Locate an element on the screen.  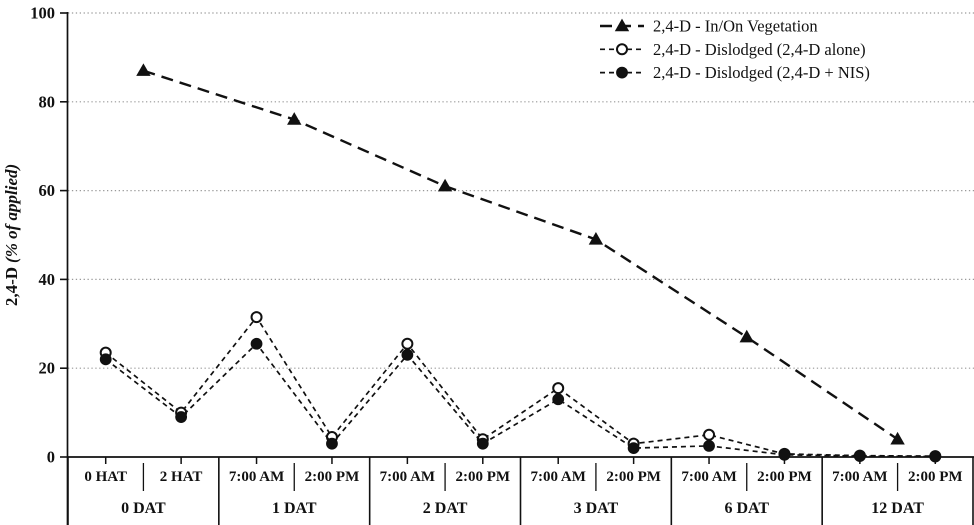
y-axis-title: 2,4-D (% of applied) is located at coordinates (11, 235).